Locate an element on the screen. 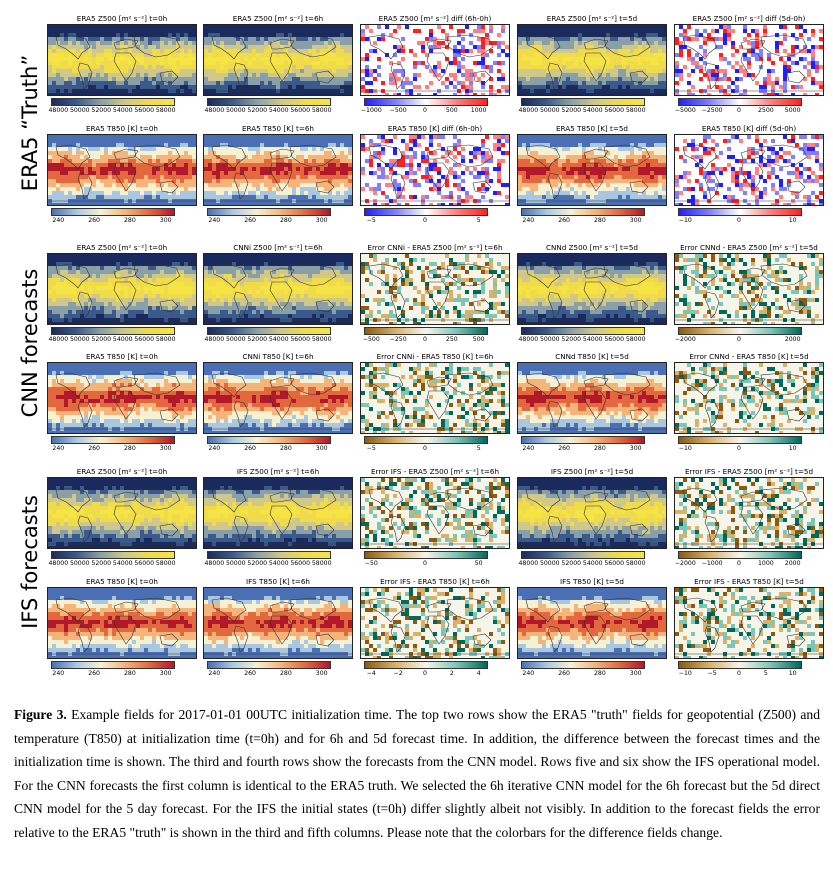  colorbar-tick-label: 5 is located at coordinates (766, 673).